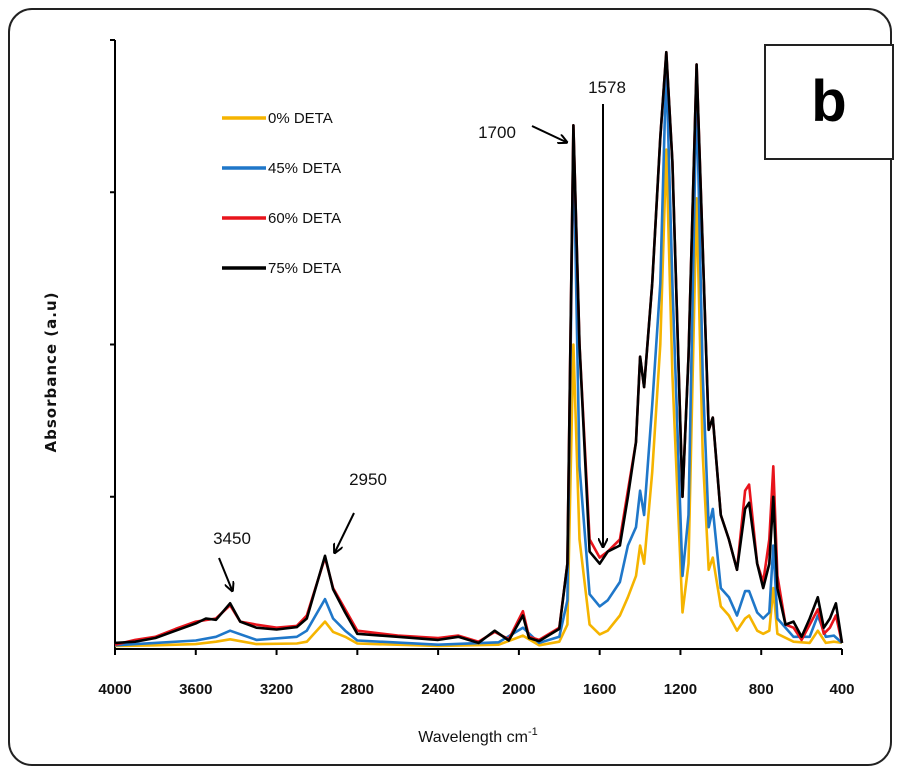 The width and height of the screenshot is (898, 775). I want to click on x-tick-label-2800: 2800, so click(357, 689).